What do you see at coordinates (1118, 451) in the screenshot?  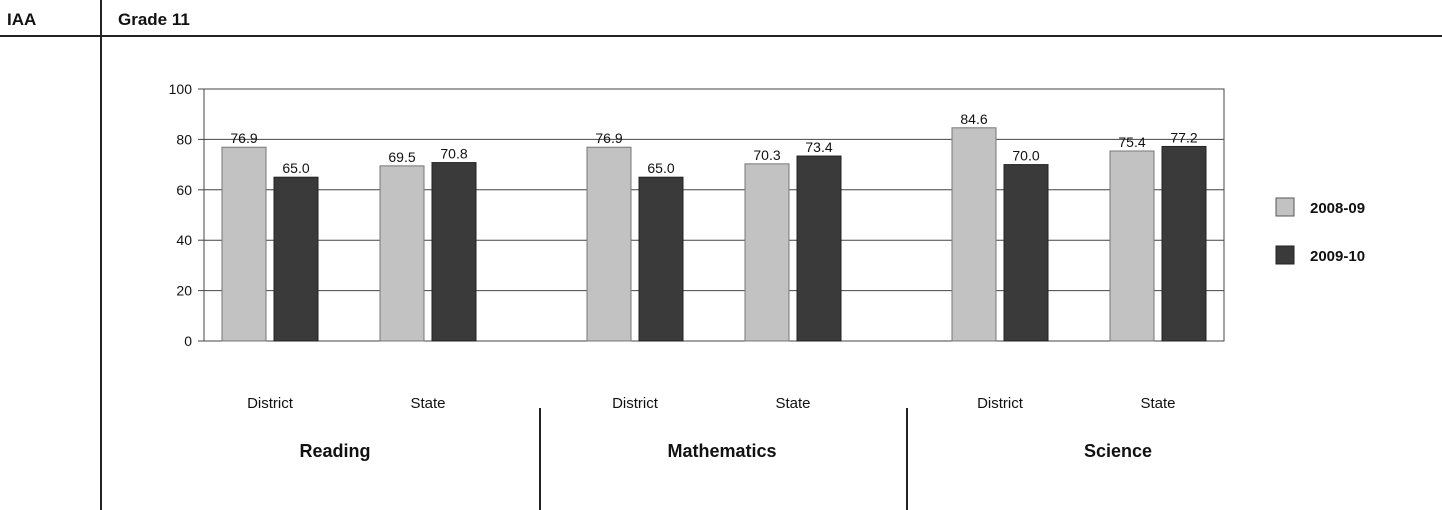 I see `subject-label-science: Science` at bounding box center [1118, 451].